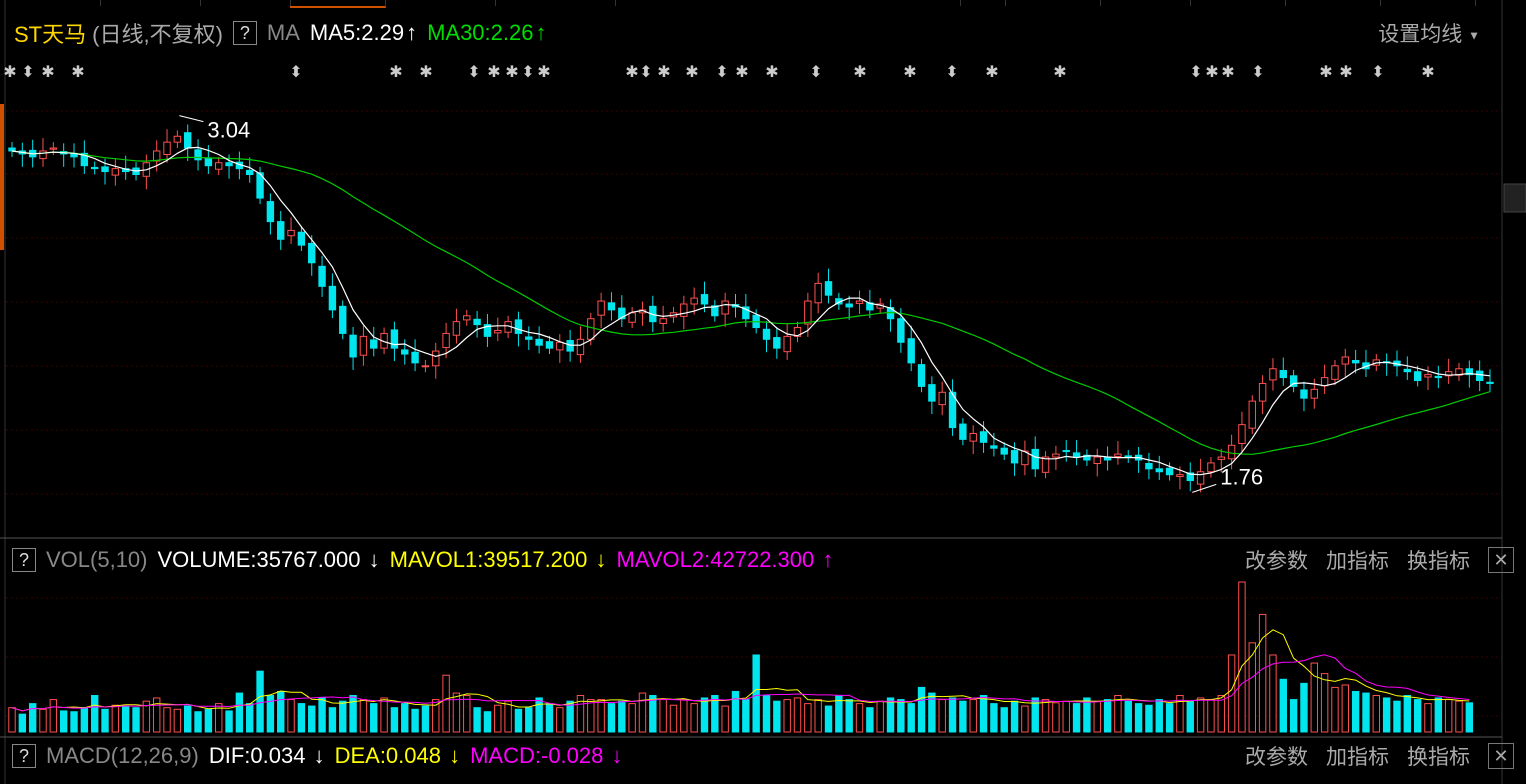  Describe the element at coordinates (1276, 757) in the screenshot. I see `macd-params-button: 改参数` at that location.